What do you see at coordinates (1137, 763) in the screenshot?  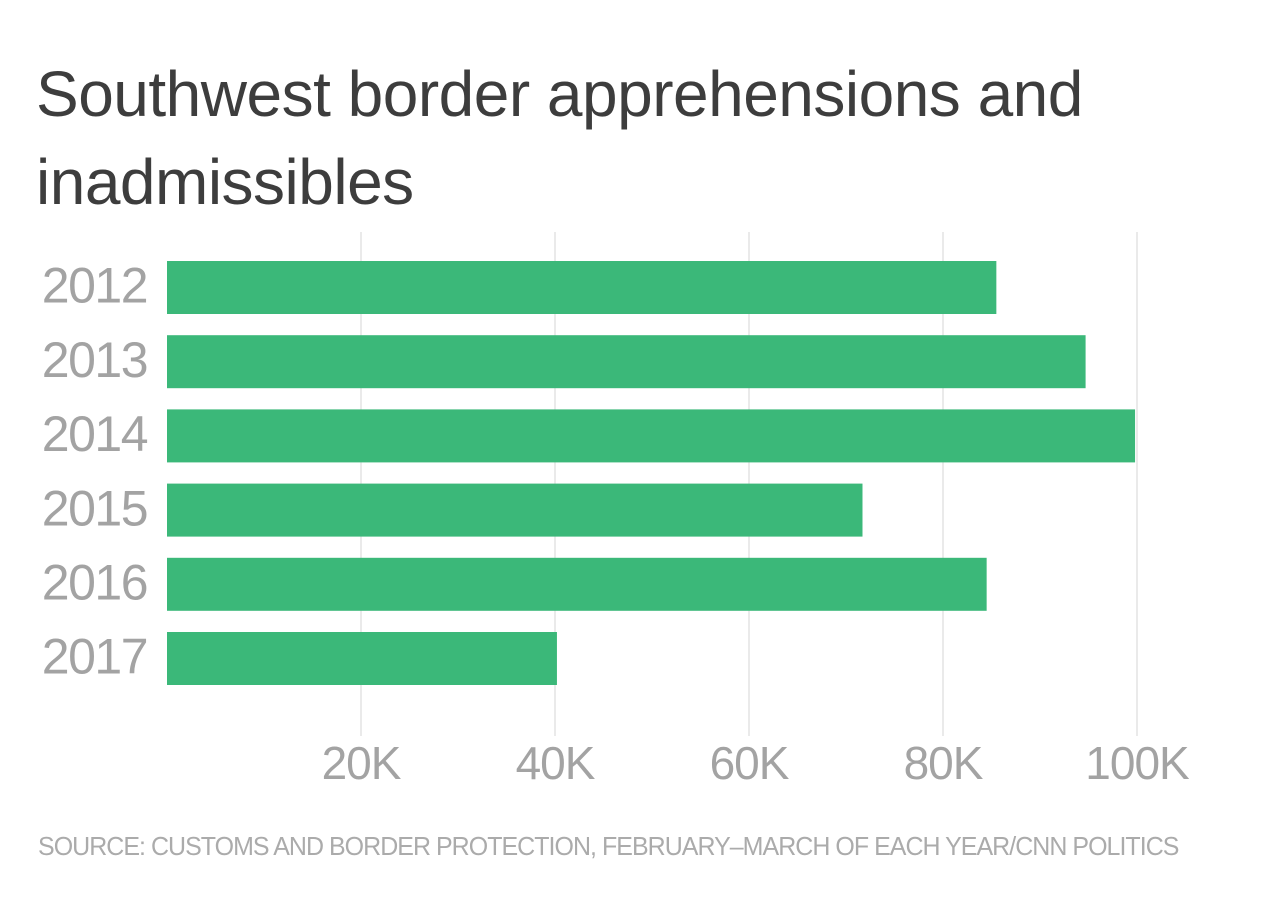 I see `x-tick-label: 100K` at bounding box center [1137, 763].